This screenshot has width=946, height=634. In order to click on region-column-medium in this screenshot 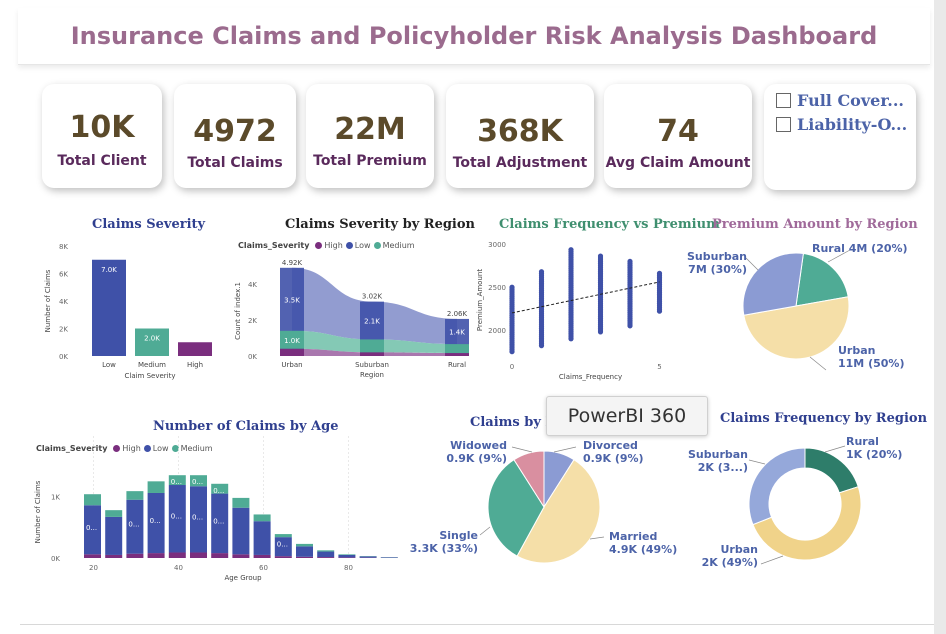, I will do `click(372, 346)`.